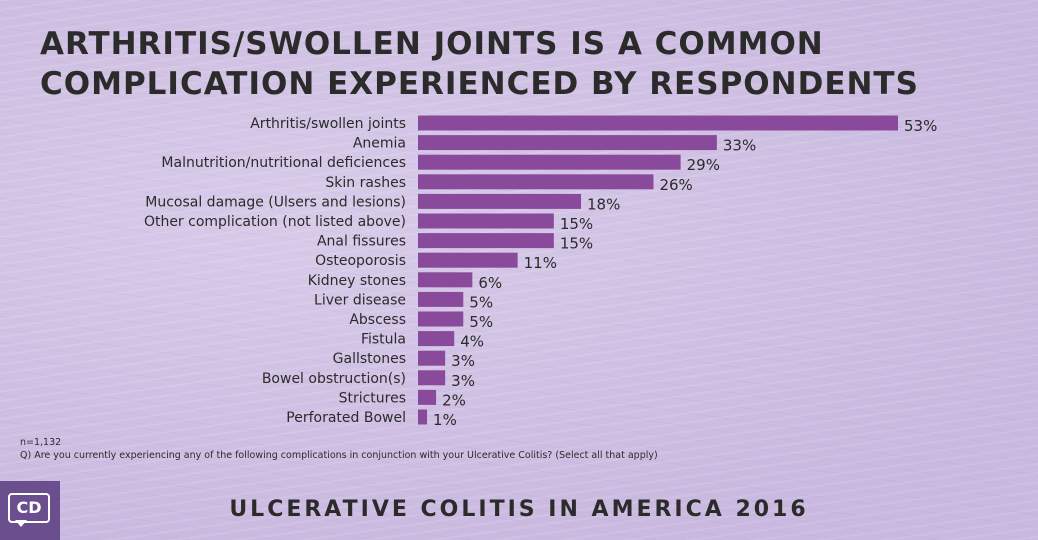 This screenshot has height=540, width=1038. I want to click on category-label: Bowel obstruction(s), so click(334, 379).